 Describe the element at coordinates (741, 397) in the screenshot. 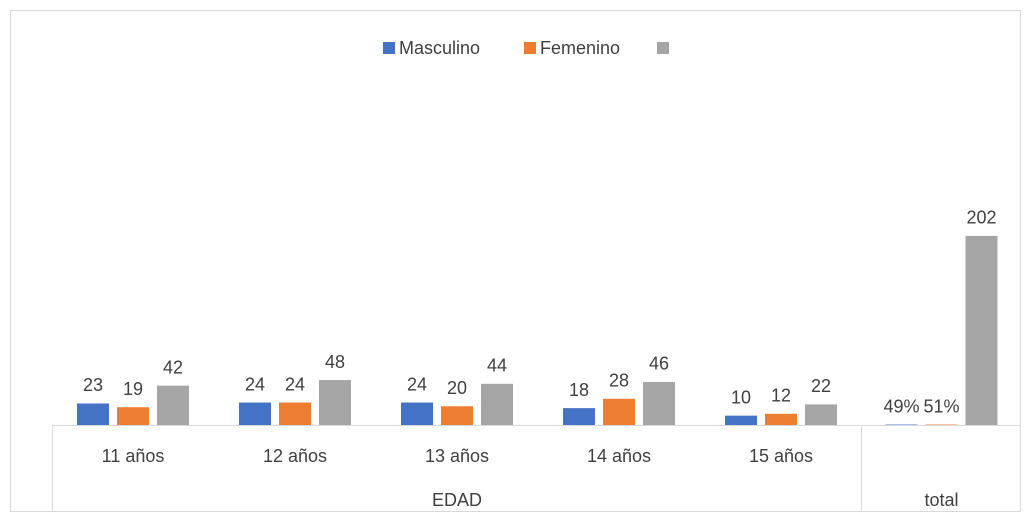

I see `data-label: 10` at that location.